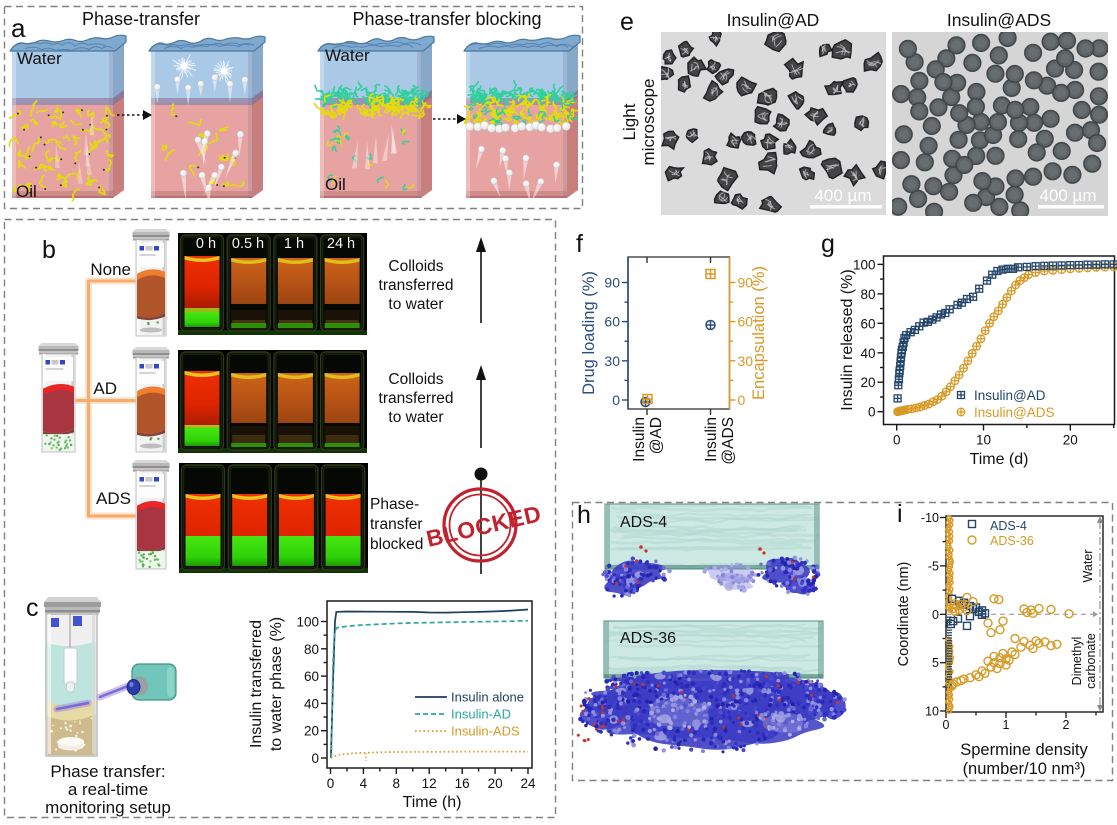 The image size is (1117, 825). Describe the element at coordinates (579, 244) in the screenshot. I see `svg-text: f` at that location.